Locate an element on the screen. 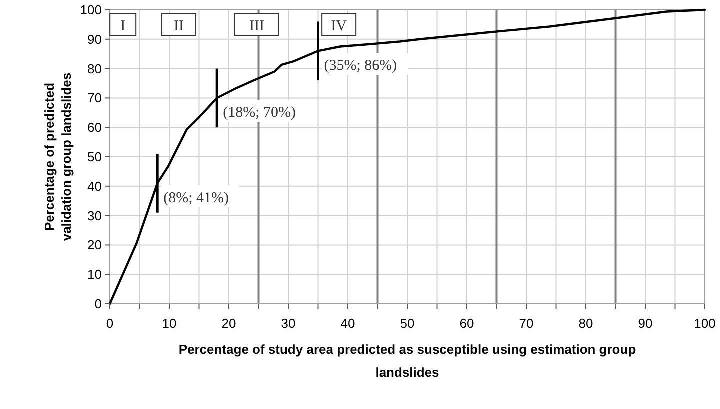 The image size is (720, 409). x-tick-label: 30 is located at coordinates (288, 323).